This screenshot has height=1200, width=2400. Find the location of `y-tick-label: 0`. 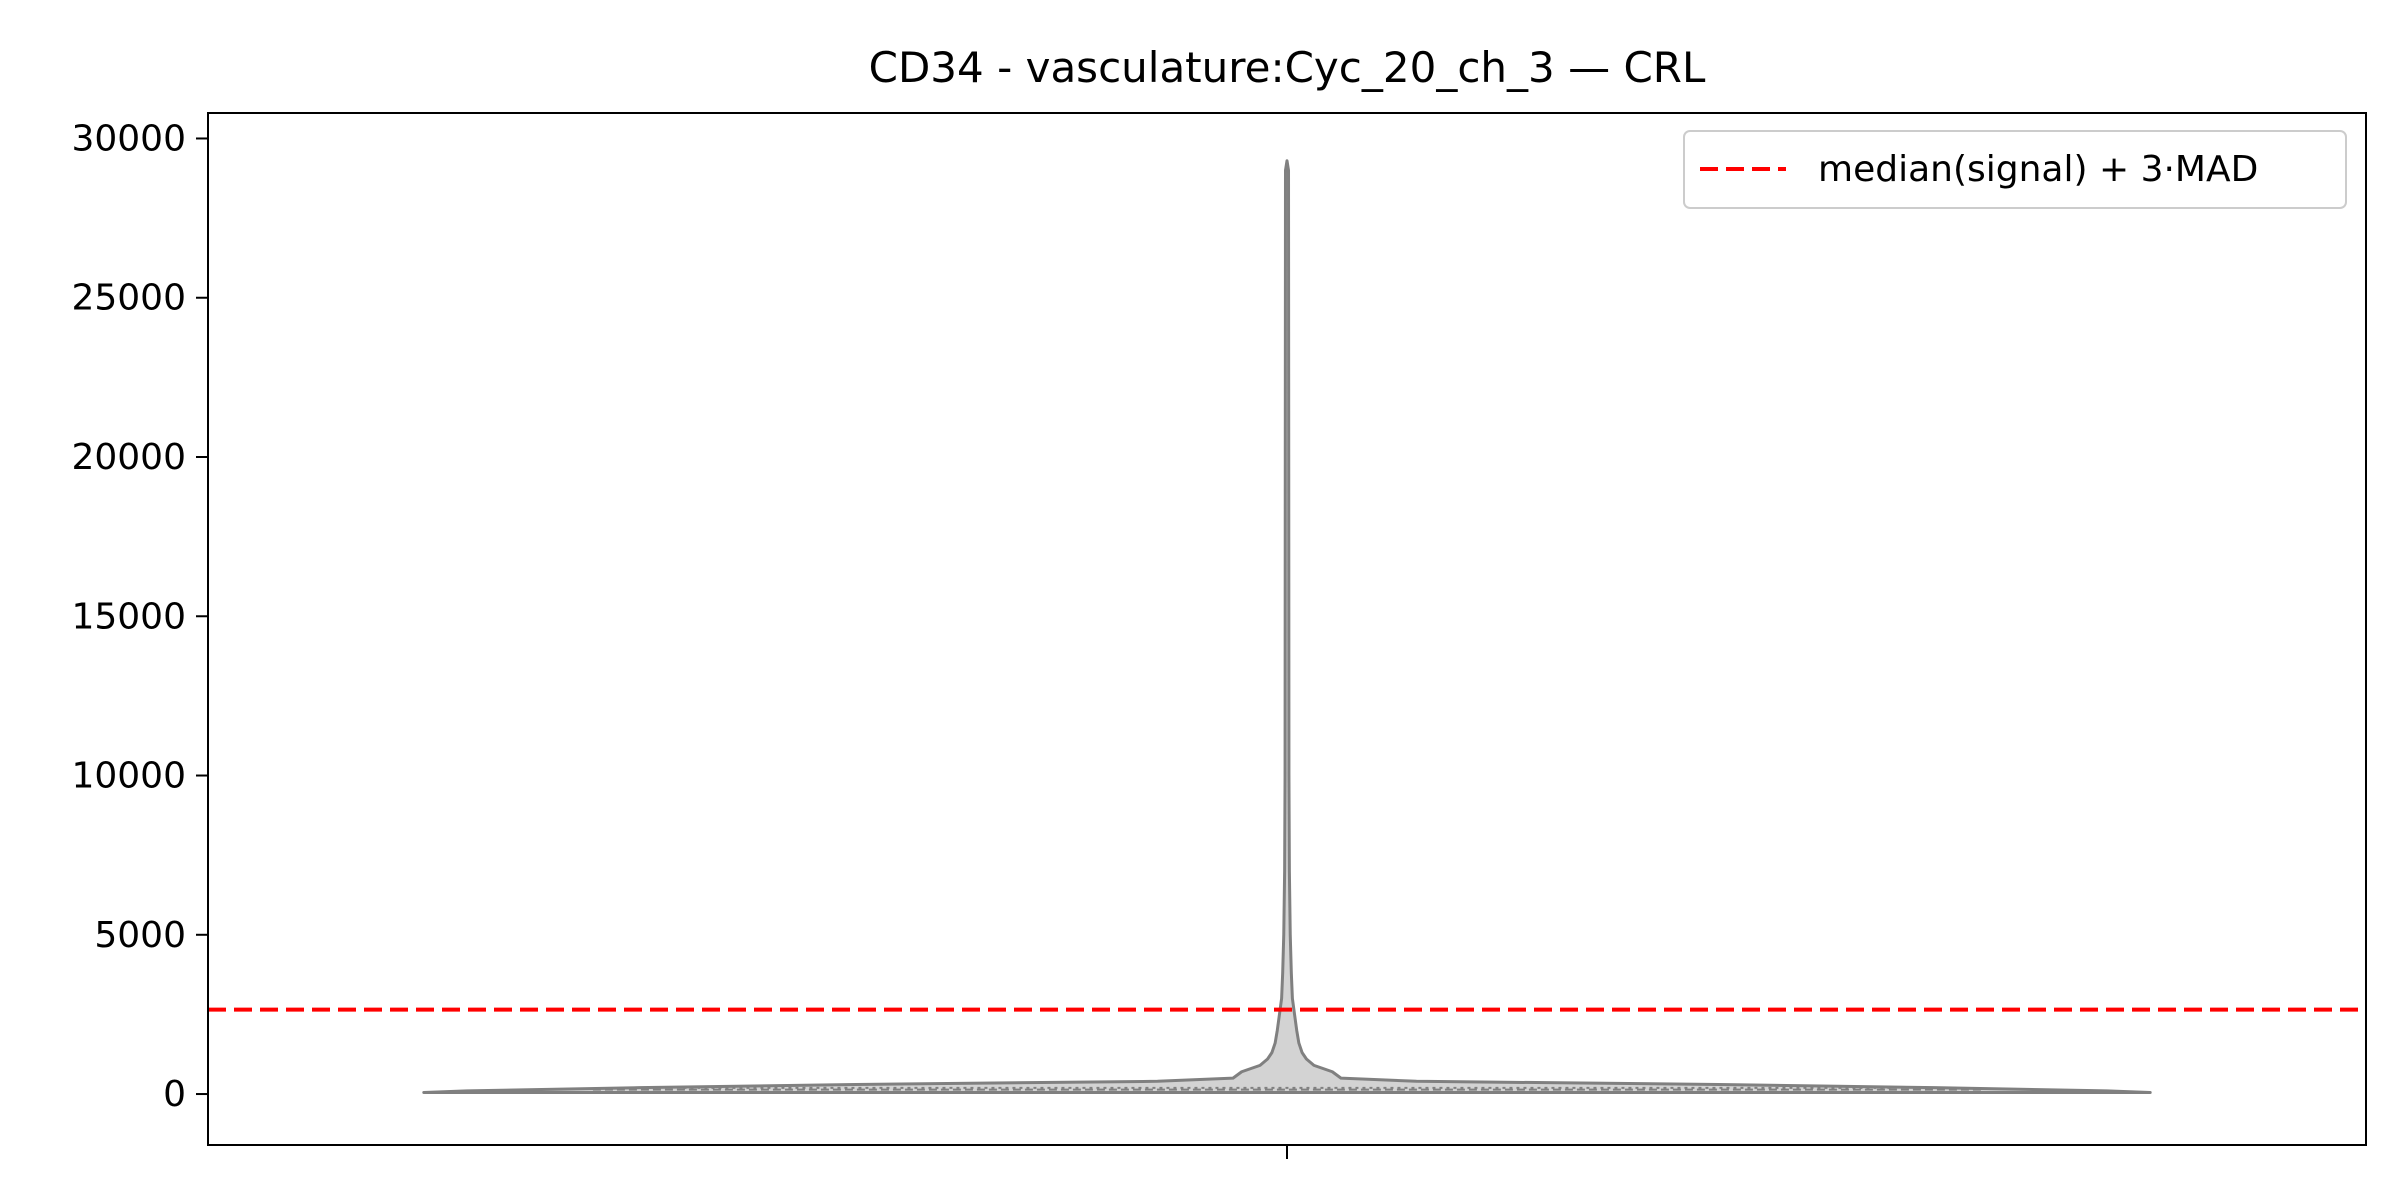

y-tick-label: 0 is located at coordinates (174, 1094).